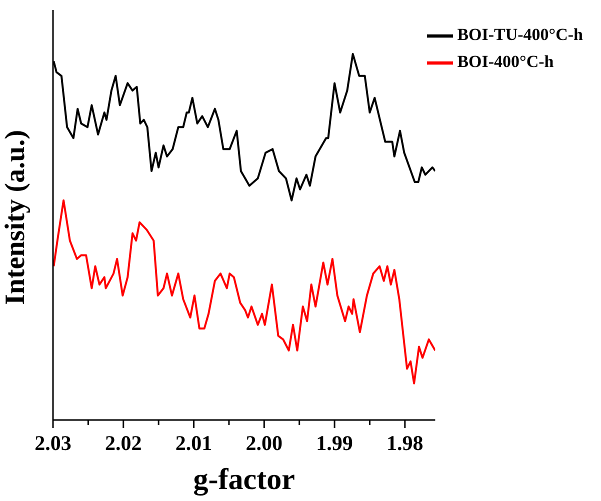  What do you see at coordinates (244, 479) in the screenshot?
I see `x-axis-title: g-factor` at bounding box center [244, 479].